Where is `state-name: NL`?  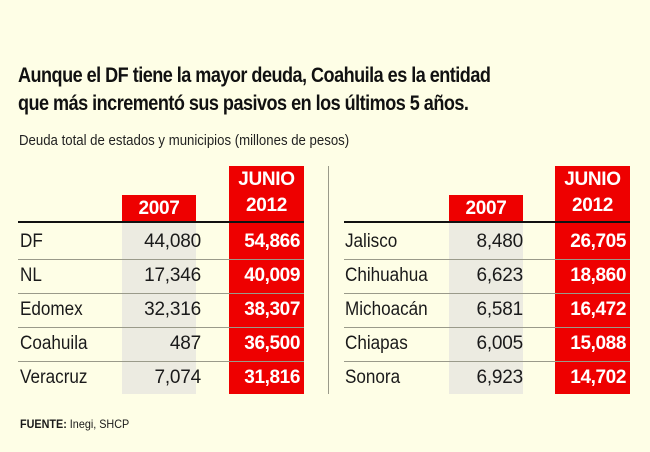
state-name: NL is located at coordinates (31, 275).